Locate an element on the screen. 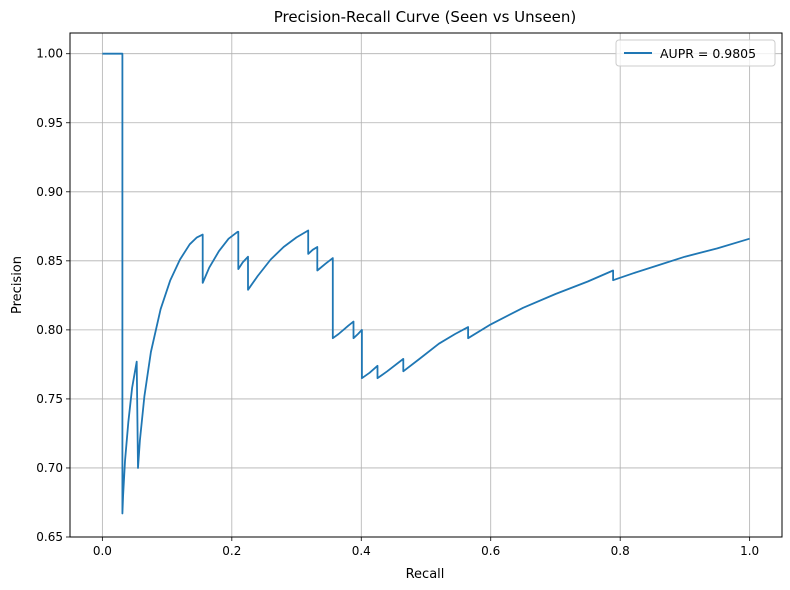 The height and width of the screenshot is (590, 790). x-tick-label: 0.4 is located at coordinates (361, 551).